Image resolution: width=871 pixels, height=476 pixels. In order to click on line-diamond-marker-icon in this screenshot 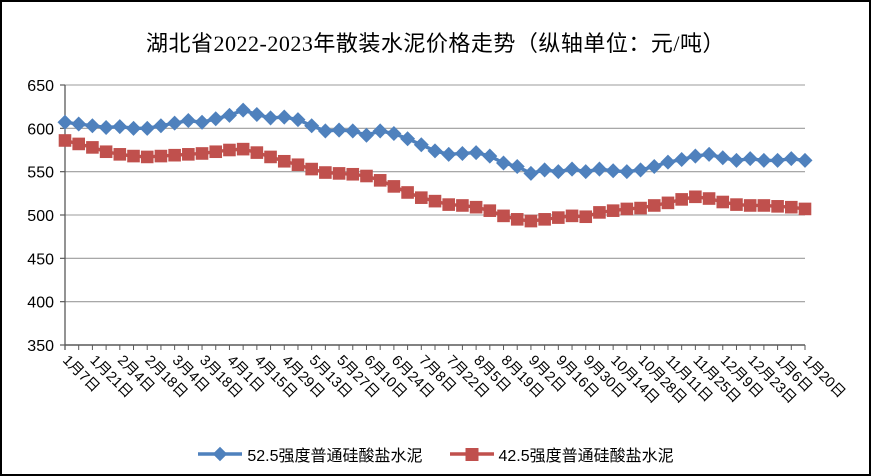, I will do `click(220, 454)`.